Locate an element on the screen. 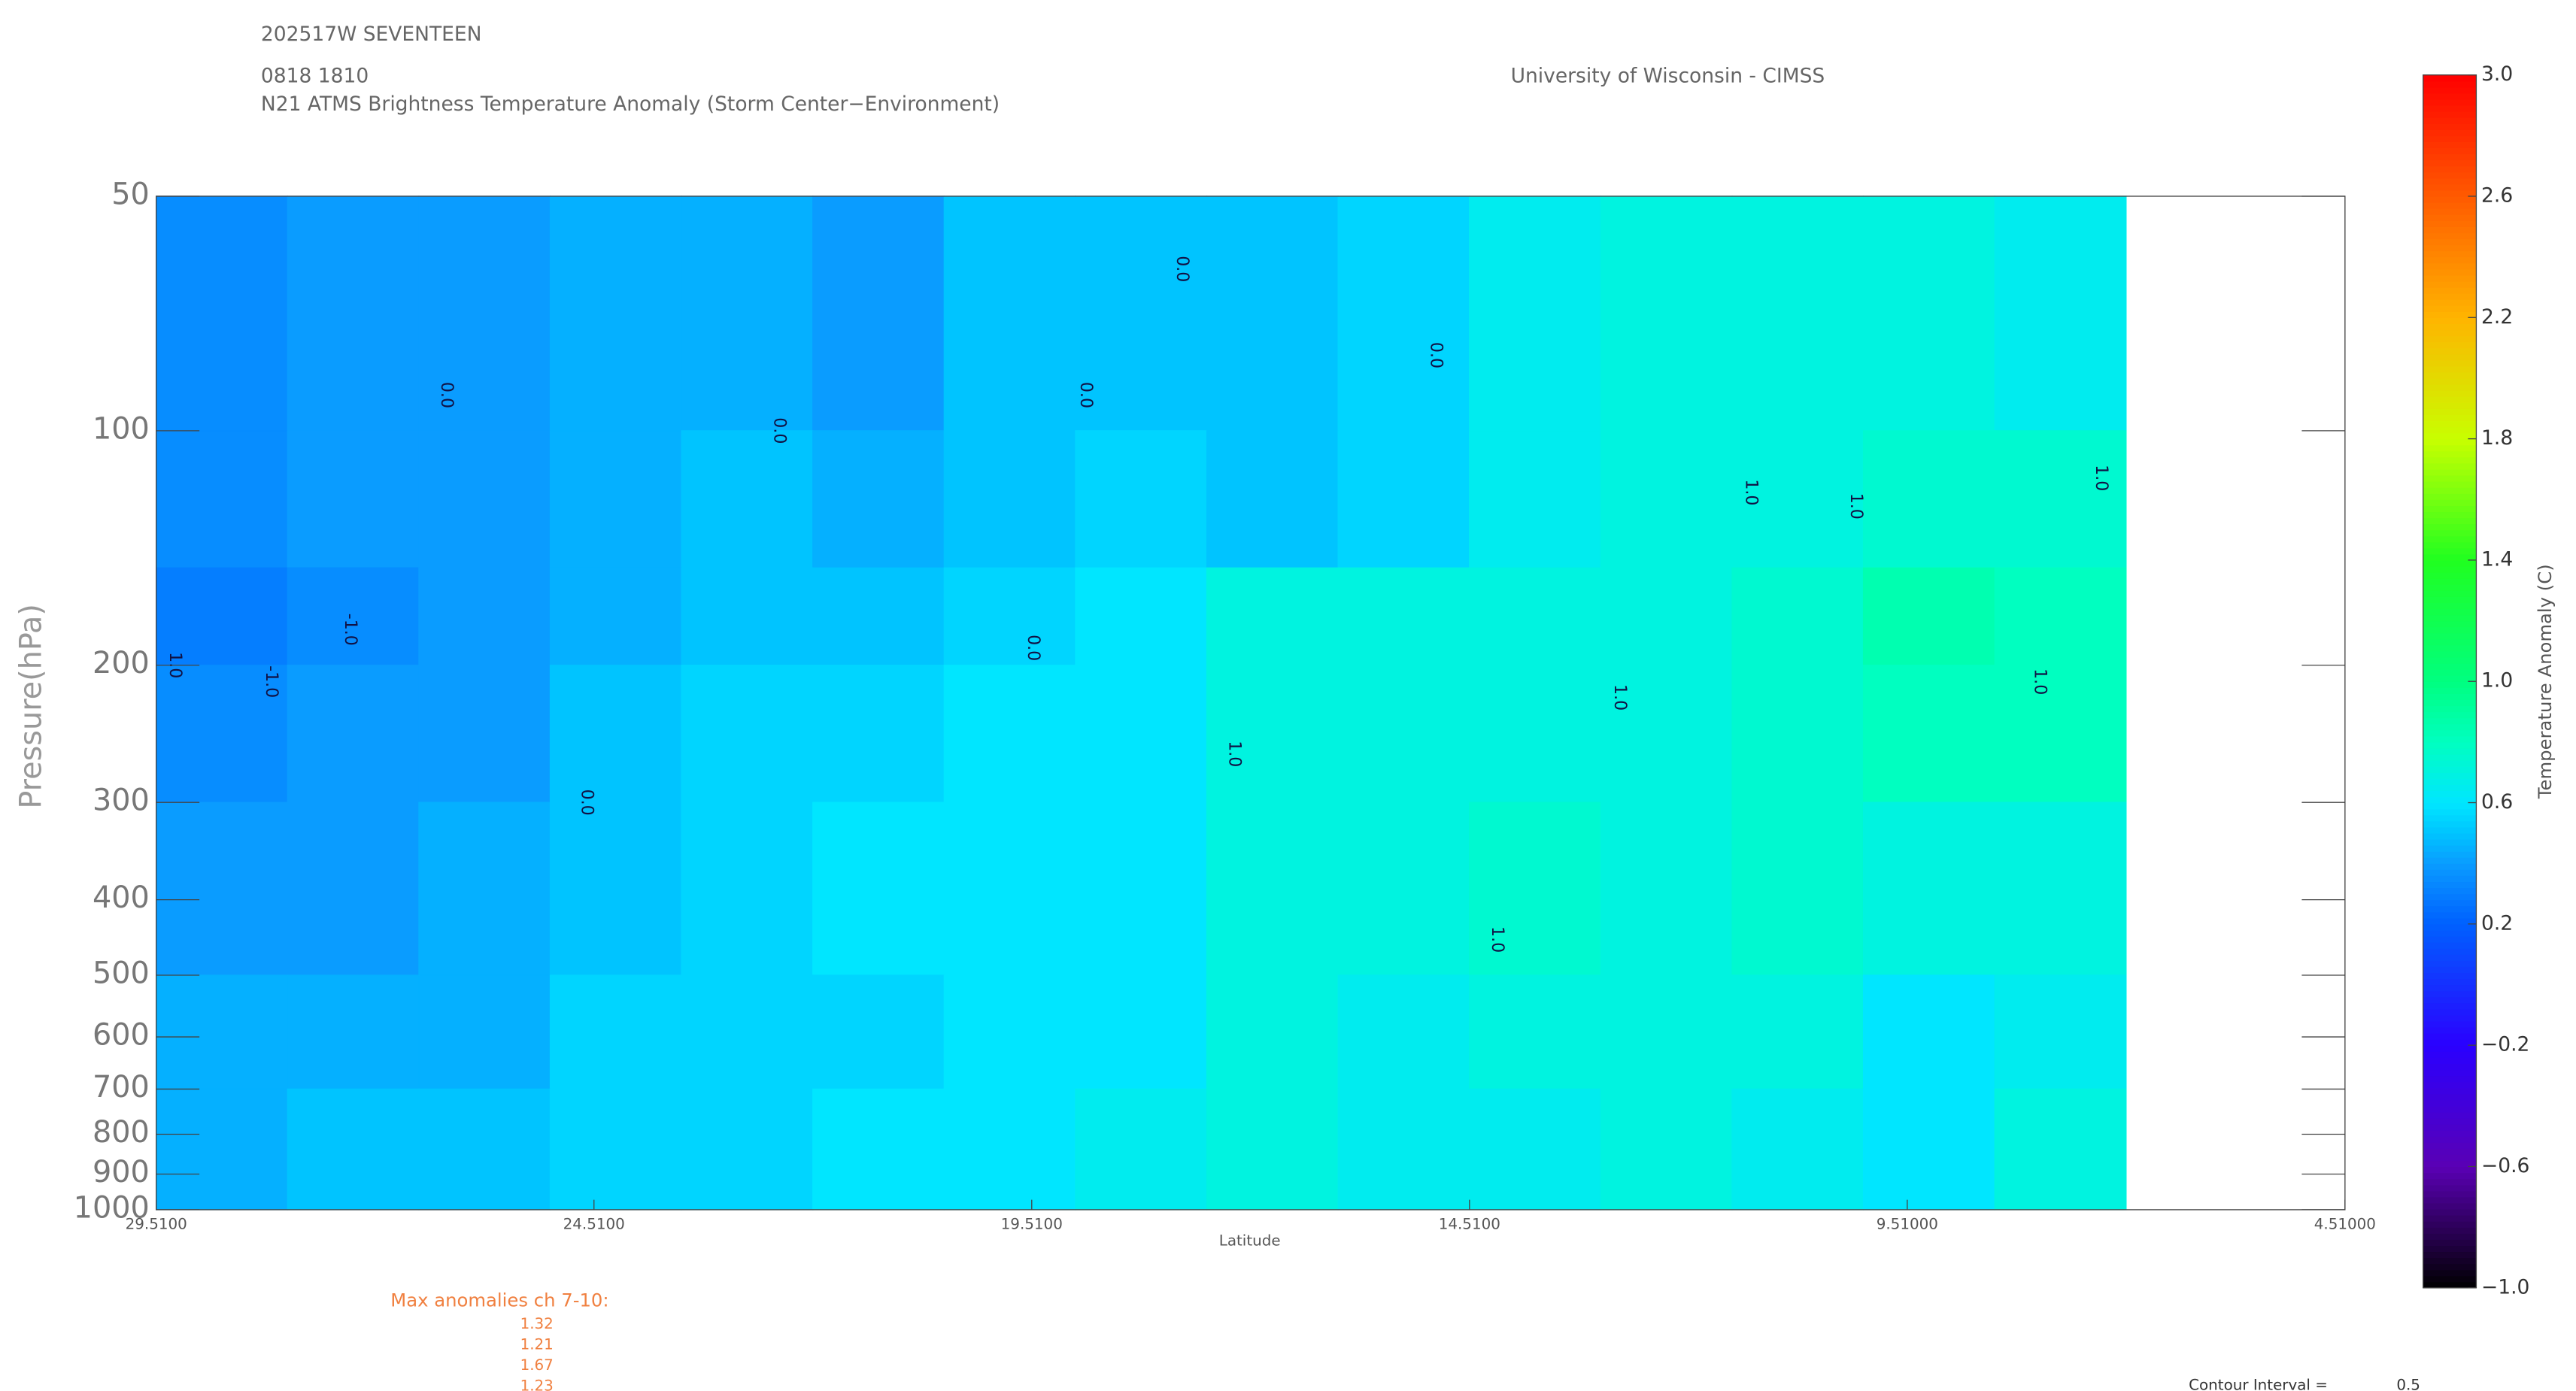 The width and height of the screenshot is (2576, 1391). colorbar-tick-label: 0.2 is located at coordinates (2497, 923).